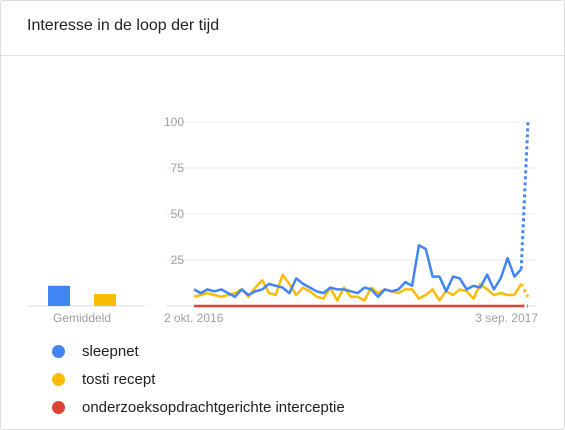 Image resolution: width=565 pixels, height=430 pixels. I want to click on average-label: Gemiddeld, so click(82, 318).